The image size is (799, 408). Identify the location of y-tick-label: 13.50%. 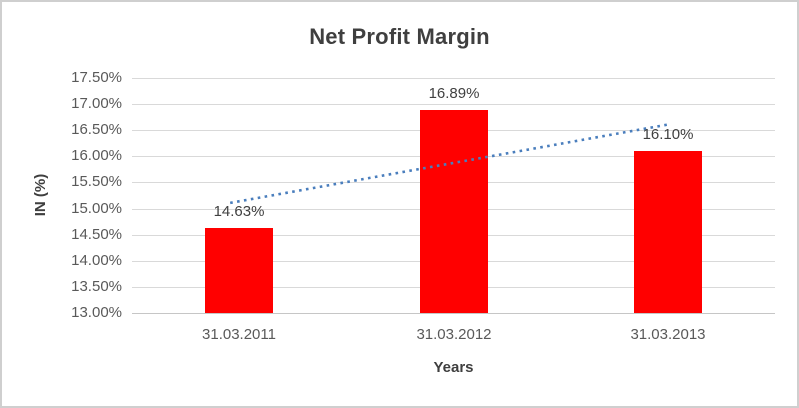
(96, 286).